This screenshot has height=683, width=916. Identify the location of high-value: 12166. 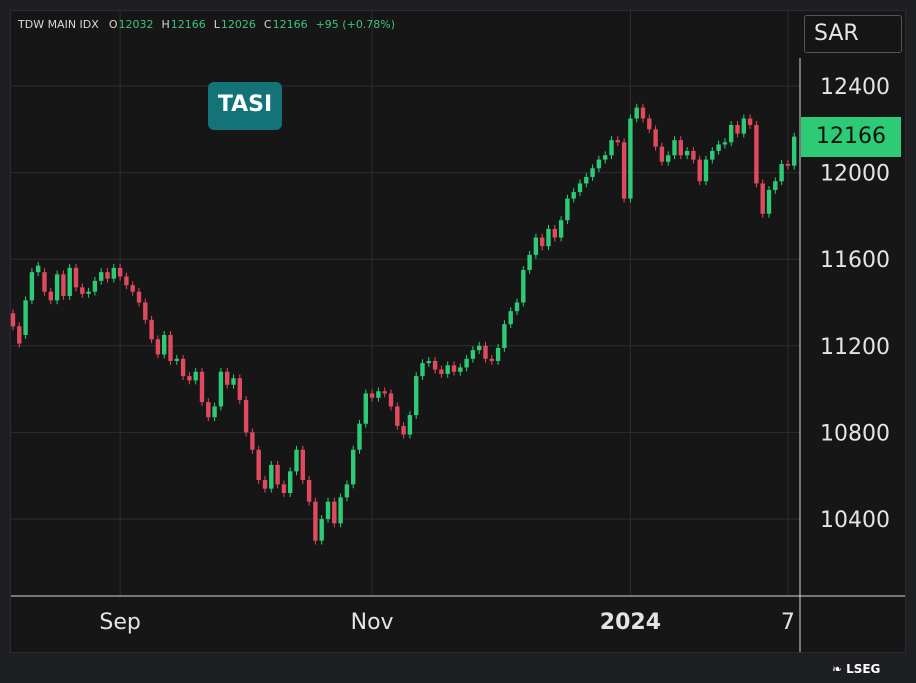
(188, 24).